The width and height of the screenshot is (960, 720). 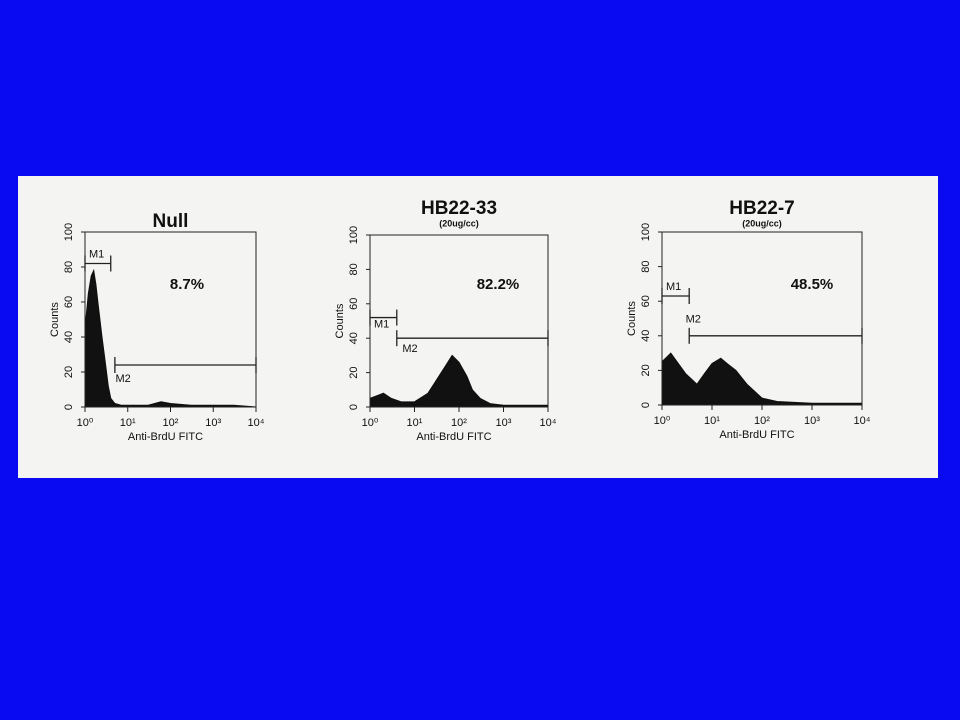 What do you see at coordinates (171, 221) in the screenshot?
I see `chart-title: Null` at bounding box center [171, 221].